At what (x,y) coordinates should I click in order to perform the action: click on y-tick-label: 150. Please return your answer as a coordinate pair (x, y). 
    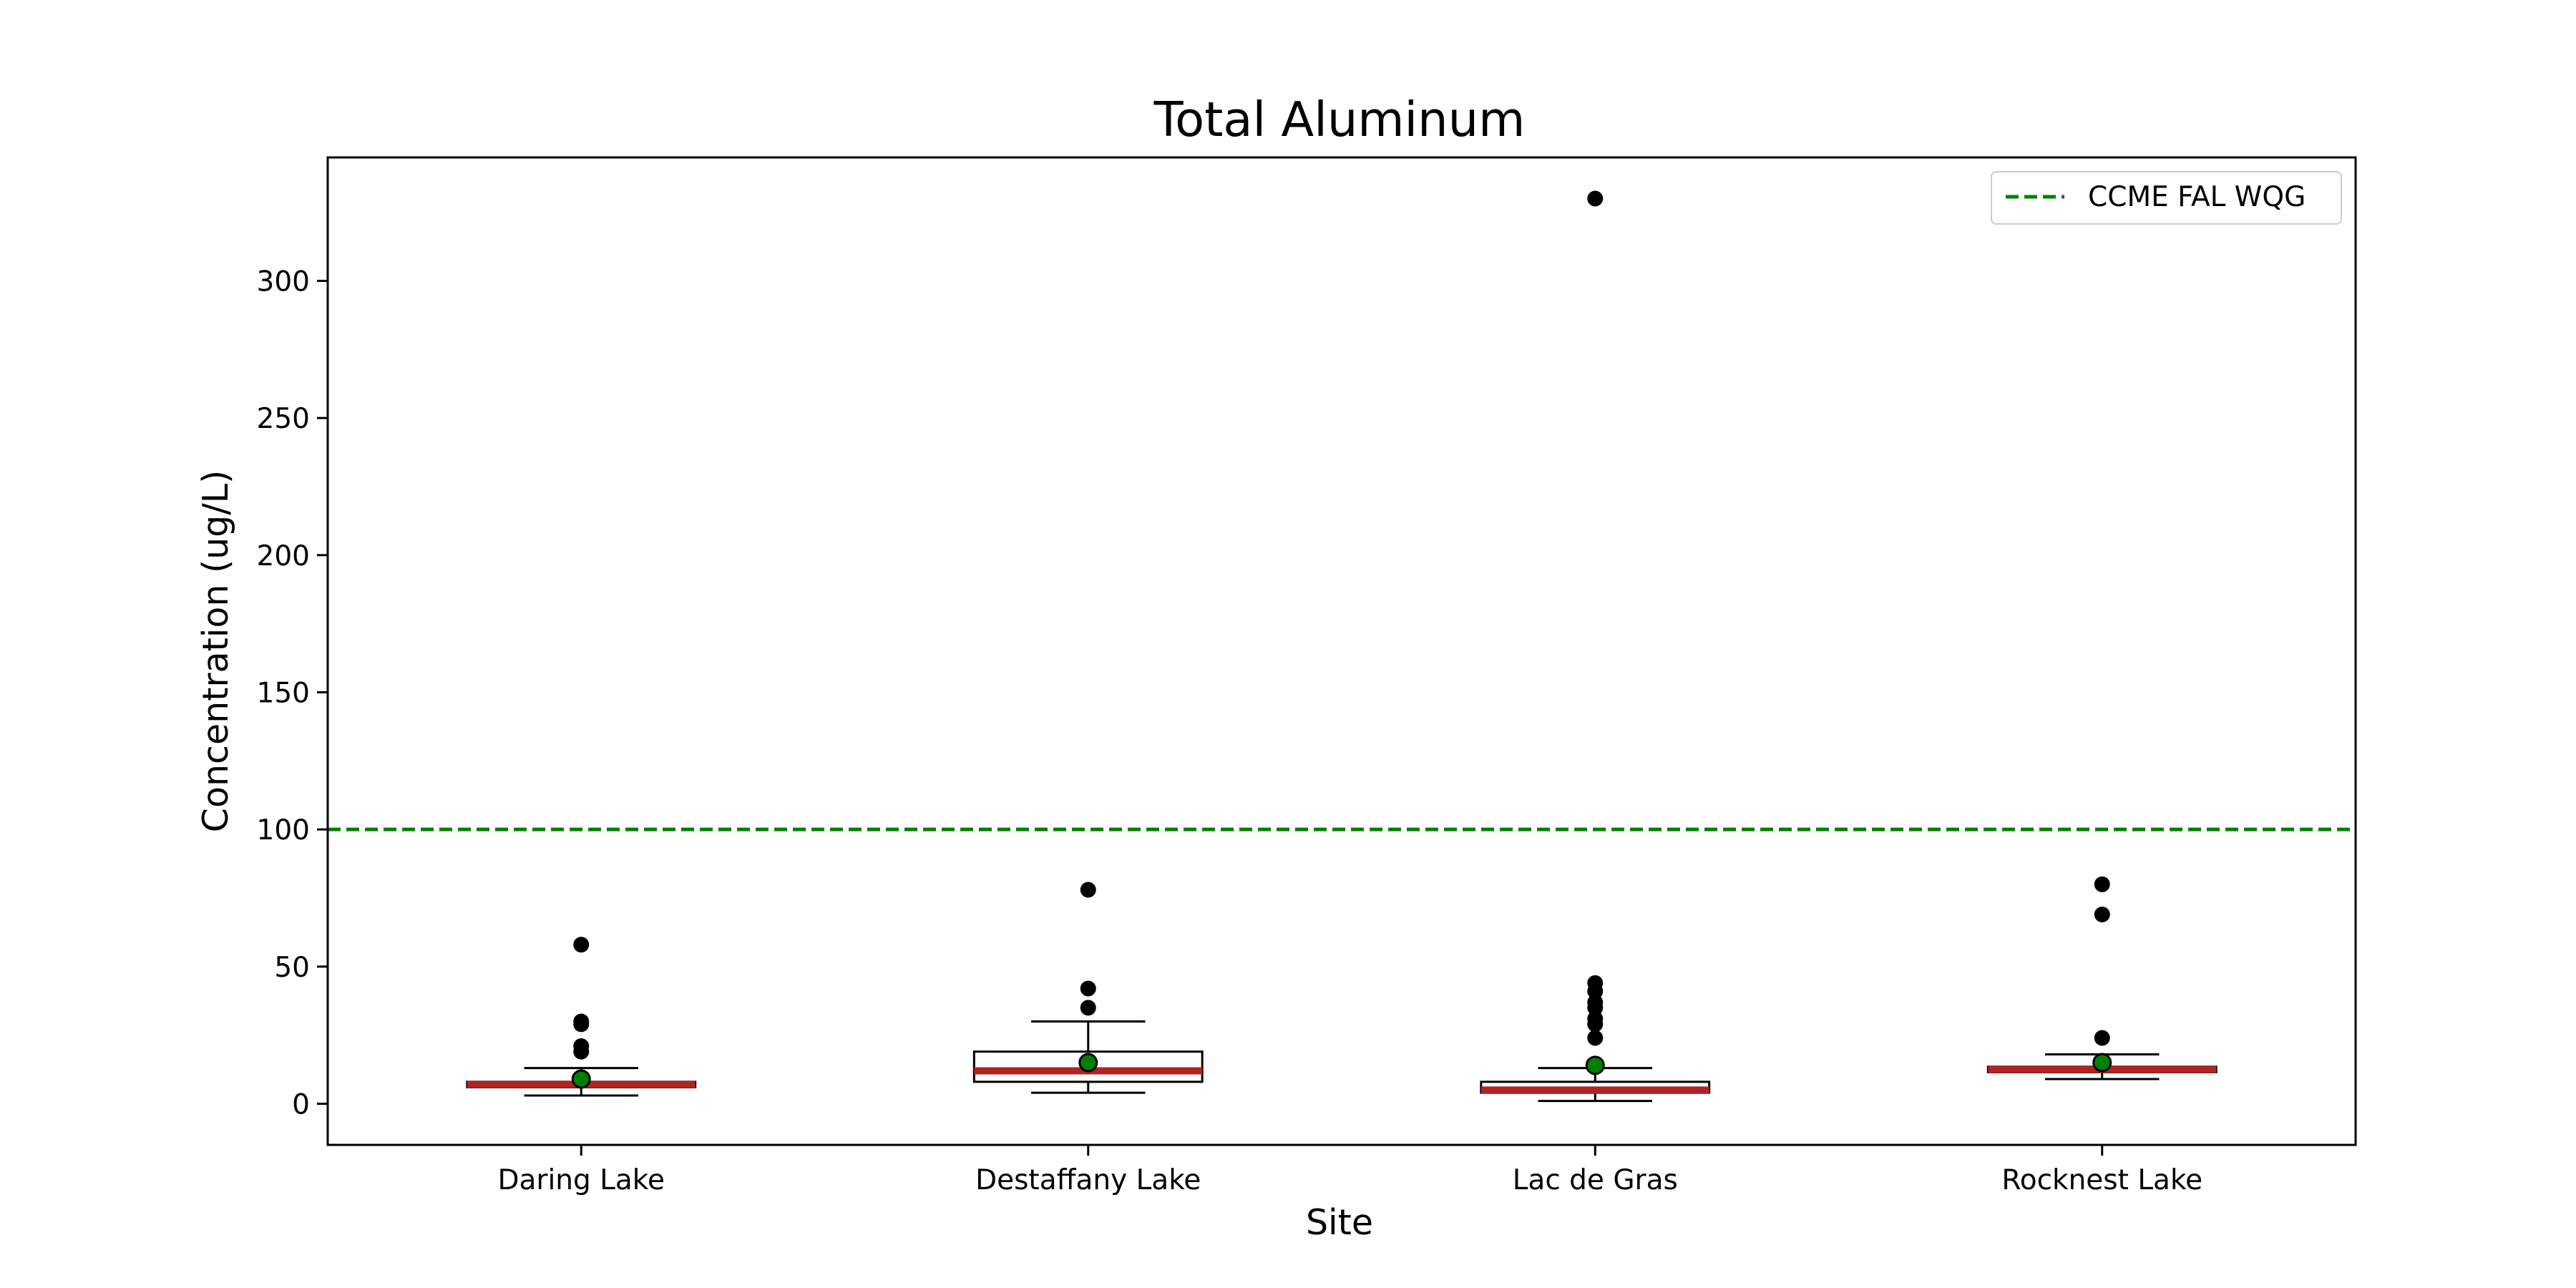
    Looking at the image, I should click on (283, 694).